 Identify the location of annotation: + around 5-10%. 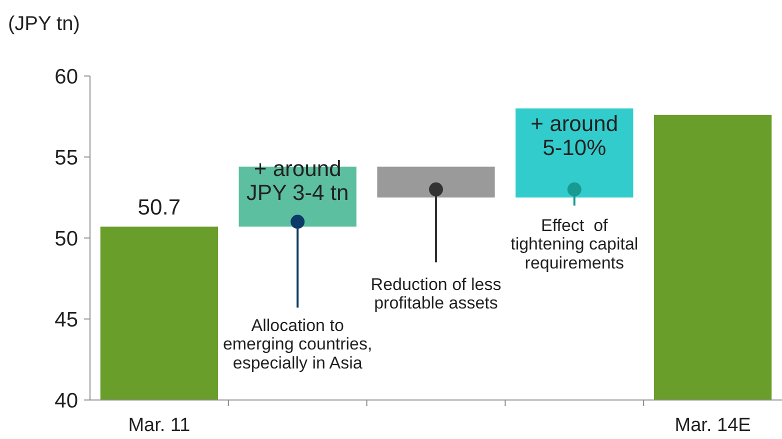
(574, 135).